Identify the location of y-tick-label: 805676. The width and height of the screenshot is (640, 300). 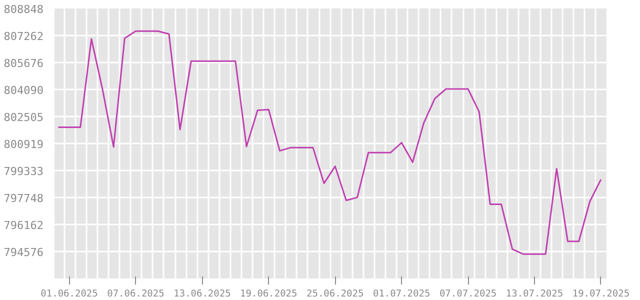
(24, 63).